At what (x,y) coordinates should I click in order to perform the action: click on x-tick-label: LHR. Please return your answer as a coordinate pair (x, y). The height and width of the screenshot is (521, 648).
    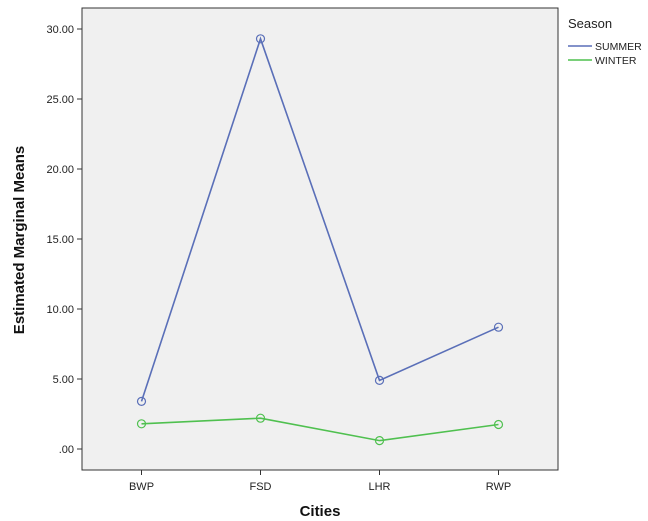
    Looking at the image, I should click on (379, 487).